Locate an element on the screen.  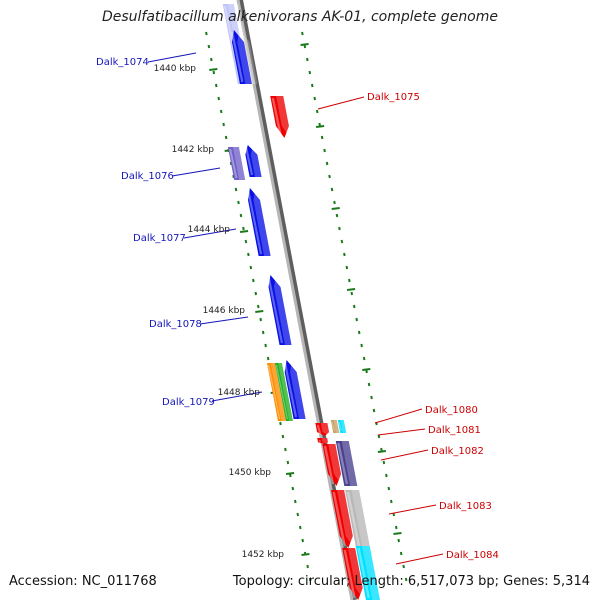
gene-dalk-1082-shade is located at coordinates (352, 463).